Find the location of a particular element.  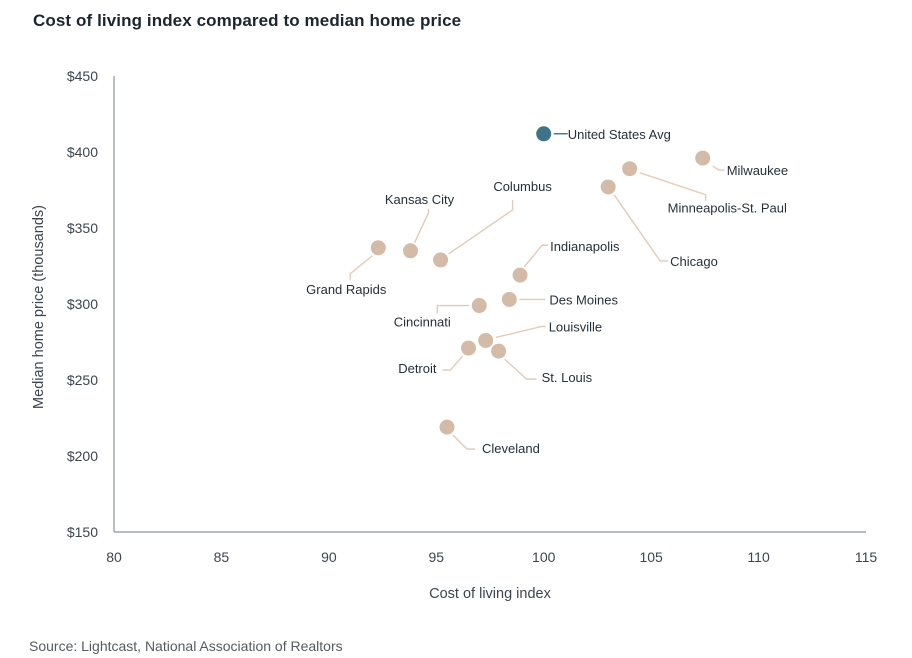

data-label: Chicago is located at coordinates (694, 261).